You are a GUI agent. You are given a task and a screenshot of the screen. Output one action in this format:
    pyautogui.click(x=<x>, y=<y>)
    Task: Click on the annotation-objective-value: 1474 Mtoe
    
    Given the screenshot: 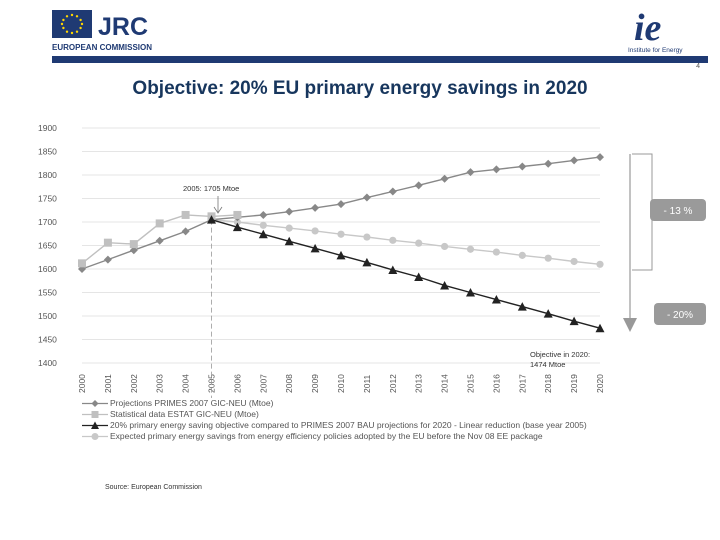 What is the action you would take?
    pyautogui.click(x=547, y=364)
    